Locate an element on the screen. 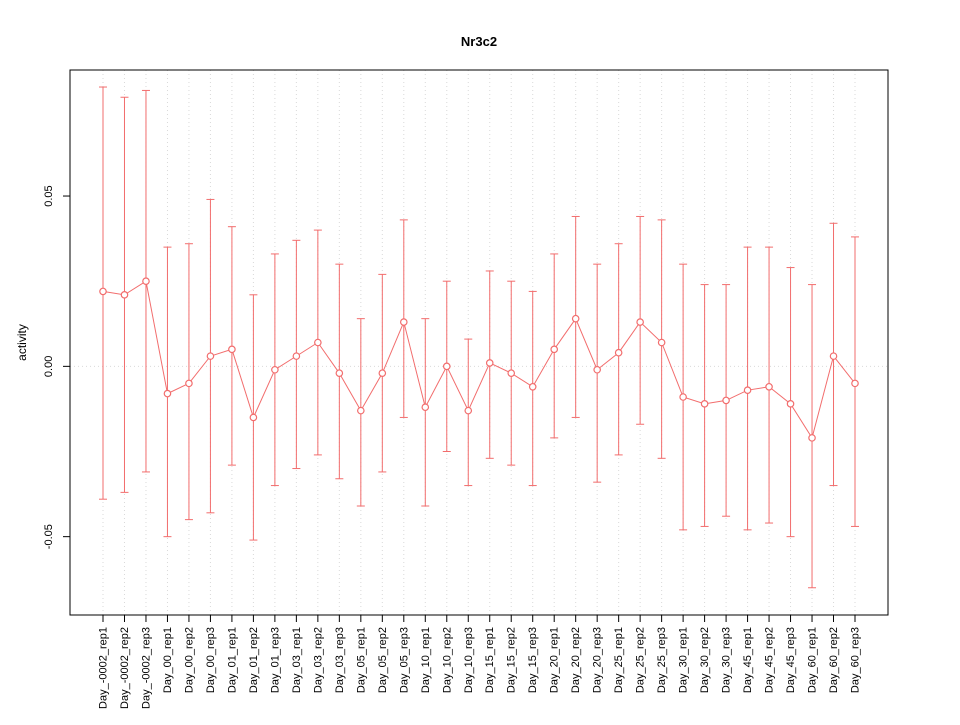 This screenshot has width=960, height=725. y-axis-label: activity is located at coordinates (22, 342).